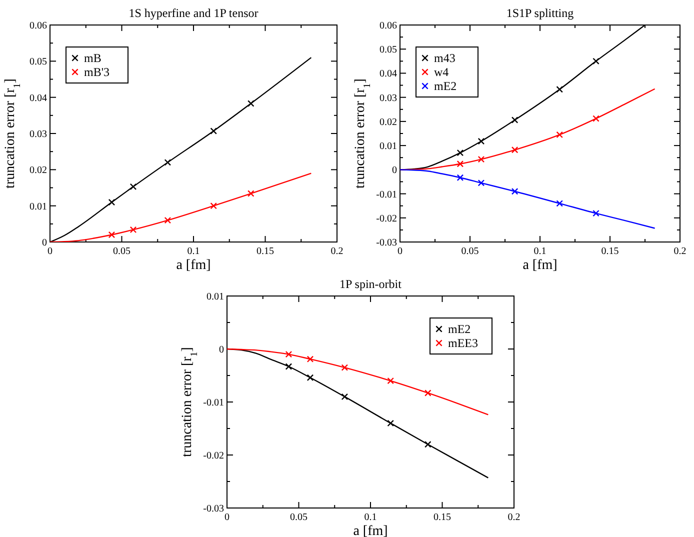 This screenshot has height=537, width=694. What do you see at coordinates (371, 284) in the screenshot?
I see `chart-title: 1P spin-orbit` at bounding box center [371, 284].